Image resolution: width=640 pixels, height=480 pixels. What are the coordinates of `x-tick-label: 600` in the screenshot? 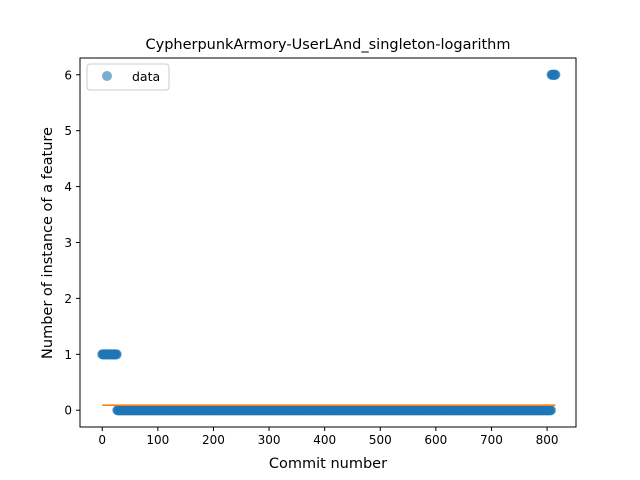 It's located at (435, 440).